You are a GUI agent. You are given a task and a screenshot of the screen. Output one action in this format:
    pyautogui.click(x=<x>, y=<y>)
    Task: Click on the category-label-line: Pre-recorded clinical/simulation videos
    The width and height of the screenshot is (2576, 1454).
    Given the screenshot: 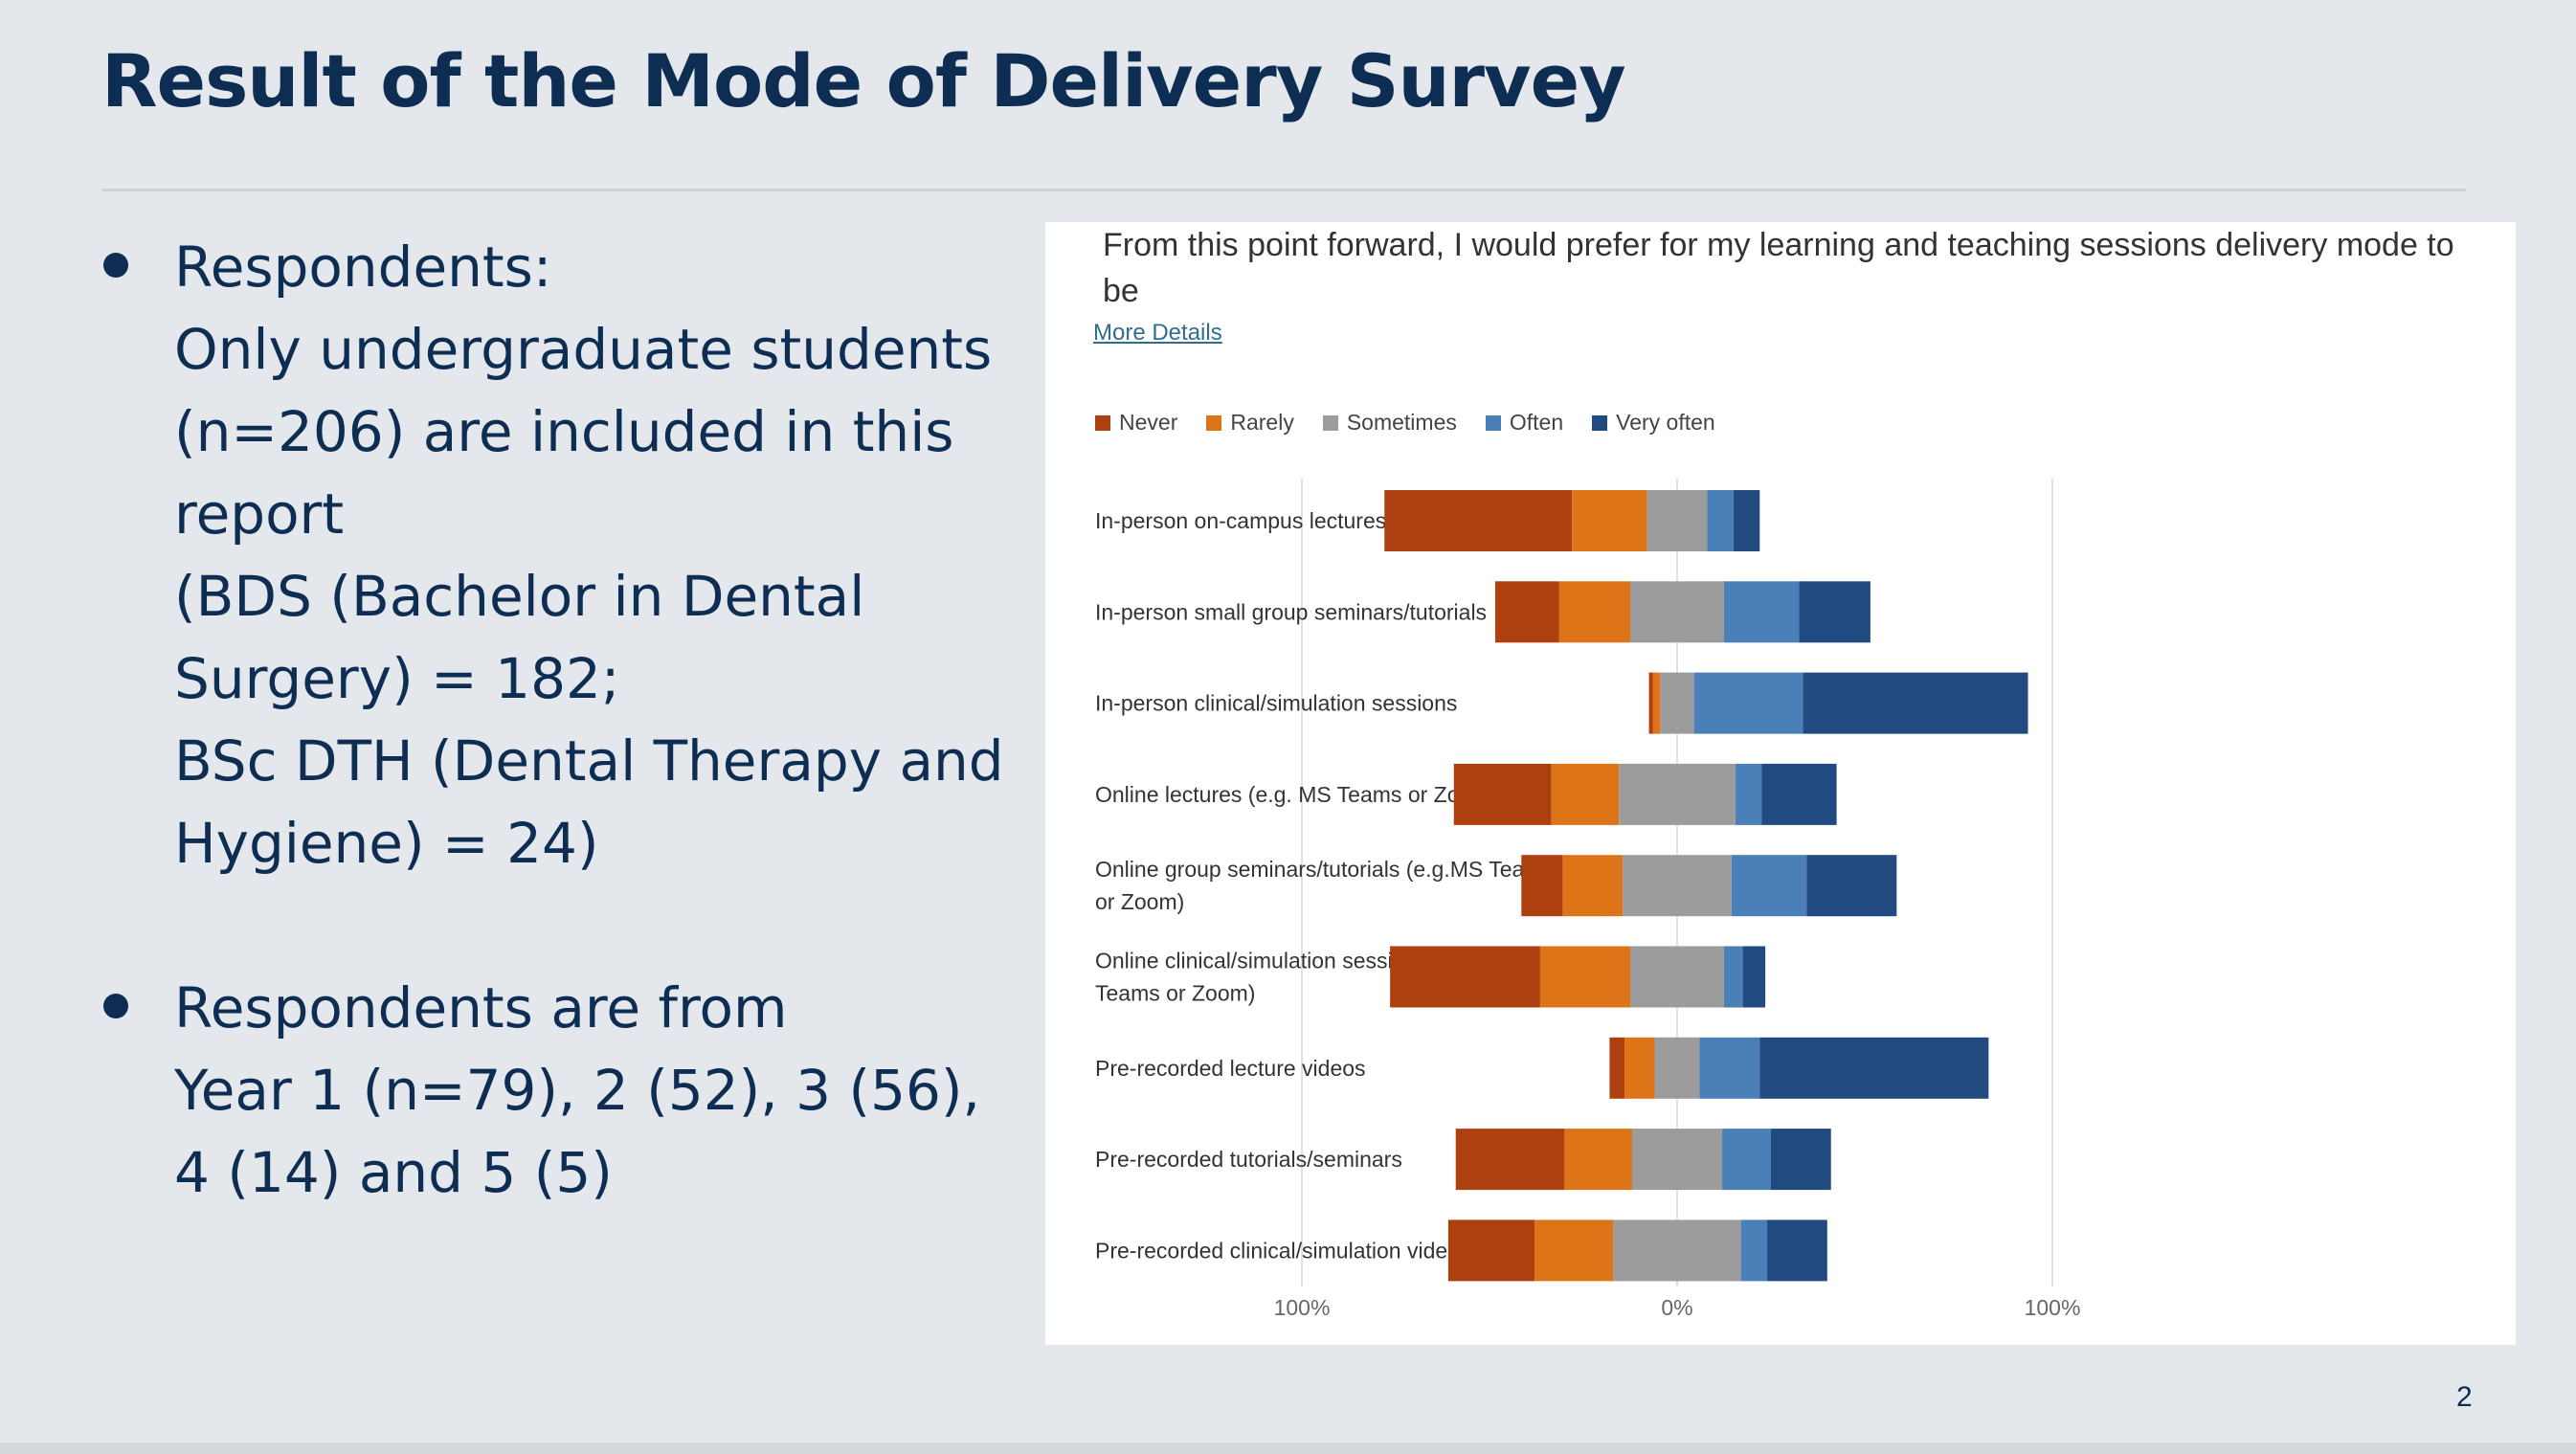 What is the action you would take?
    pyautogui.click(x=1283, y=1250)
    